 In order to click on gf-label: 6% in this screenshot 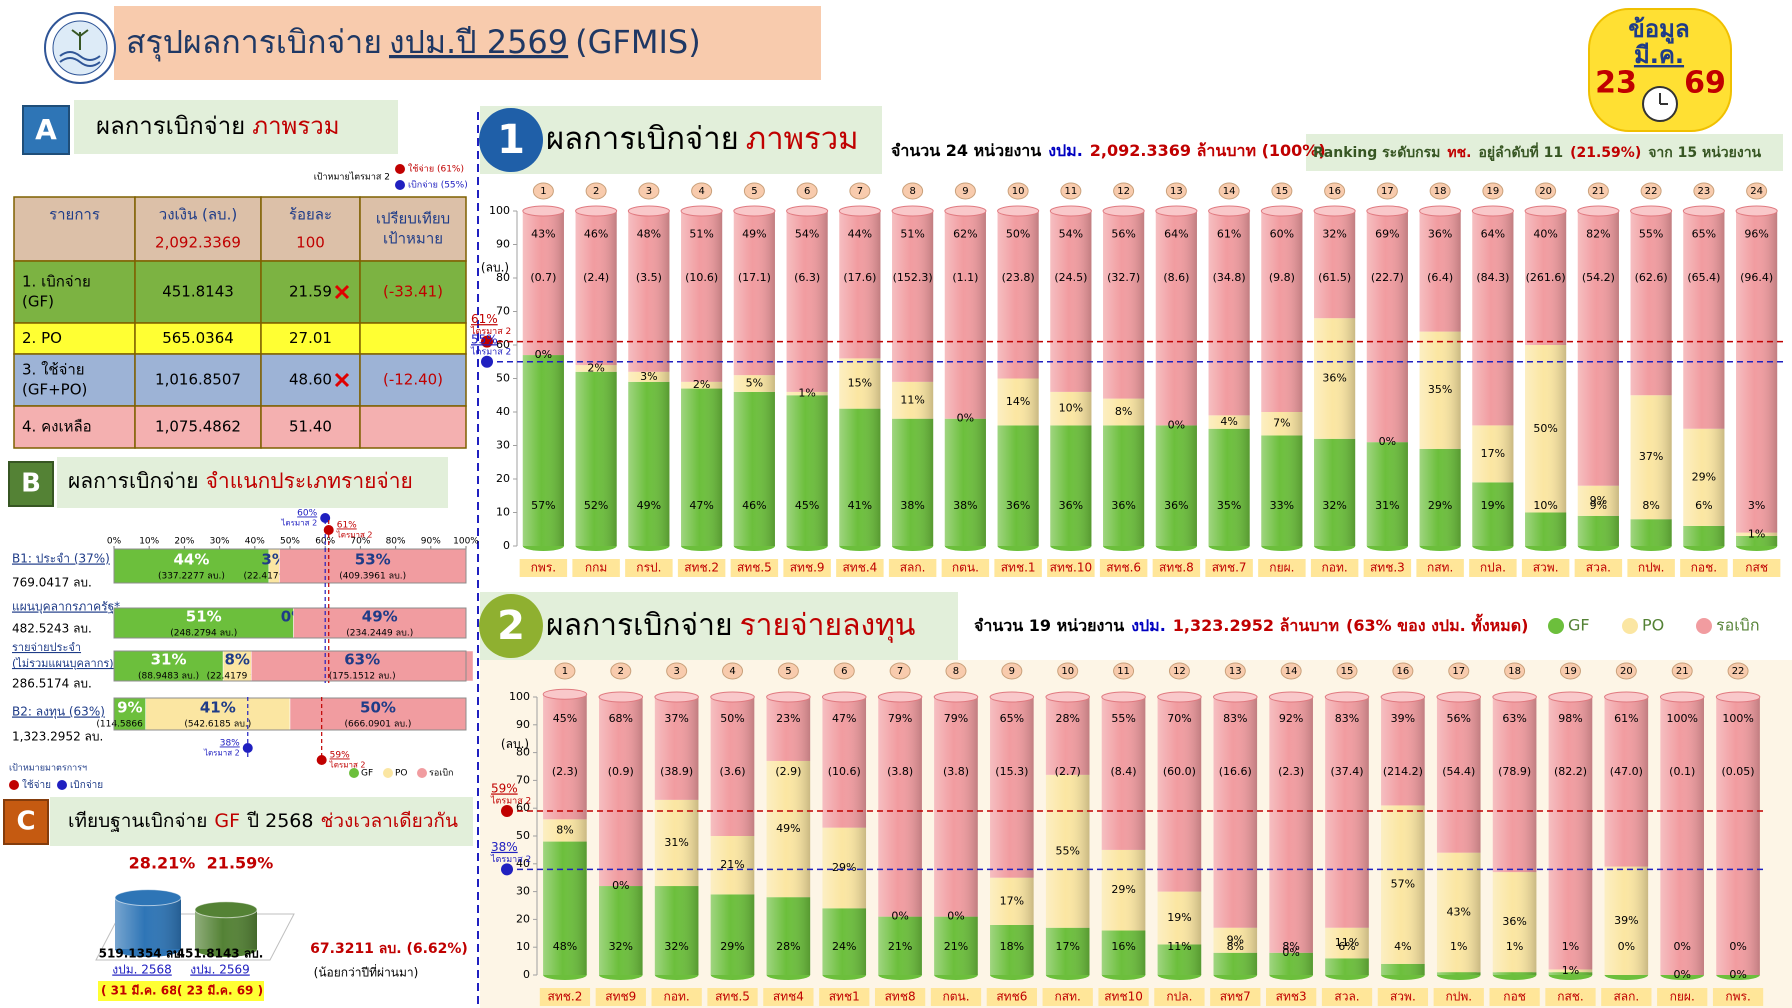, I will do `click(1346, 946)`.